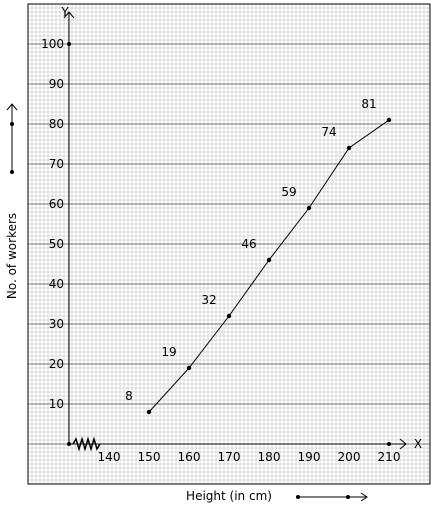 This screenshot has height=510, width=434. What do you see at coordinates (364, 497) in the screenshot?
I see `x-direction-arrow-head` at bounding box center [364, 497].